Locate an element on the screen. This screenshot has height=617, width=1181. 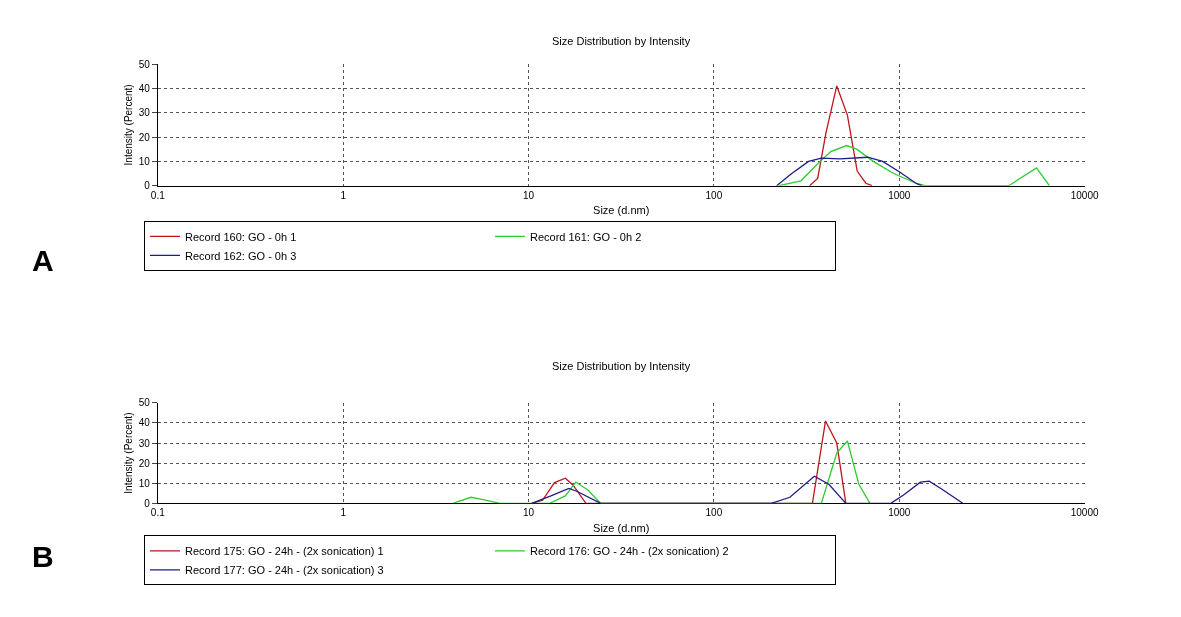
text: B is located at coordinates (43, 556).